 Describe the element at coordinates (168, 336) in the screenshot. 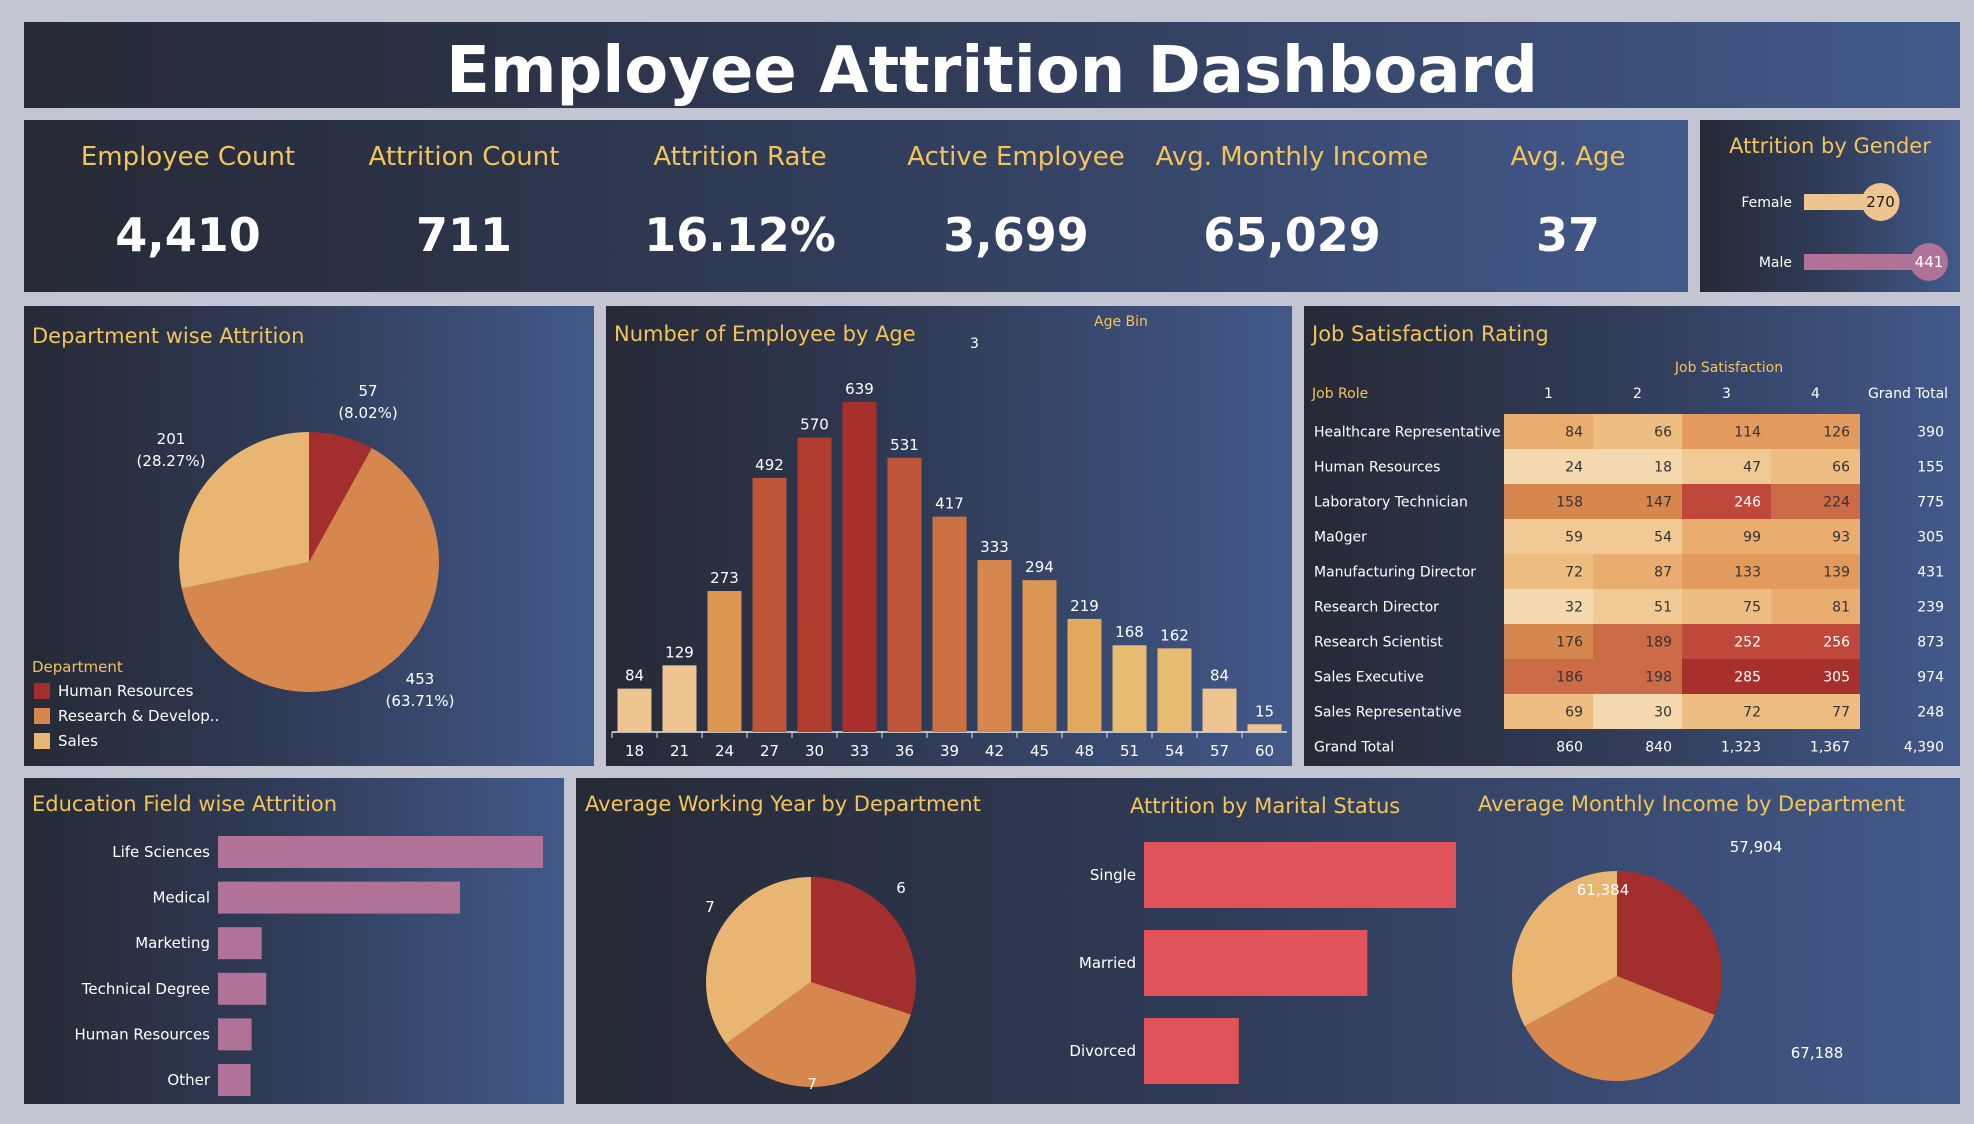

I see `department-chart-title: Department wise Attrition` at that location.